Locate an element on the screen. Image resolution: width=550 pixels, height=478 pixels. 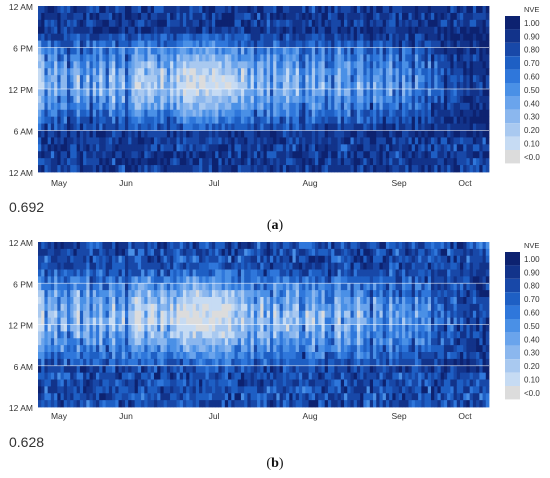
legend-label: 0.80 is located at coordinates (532, 50).